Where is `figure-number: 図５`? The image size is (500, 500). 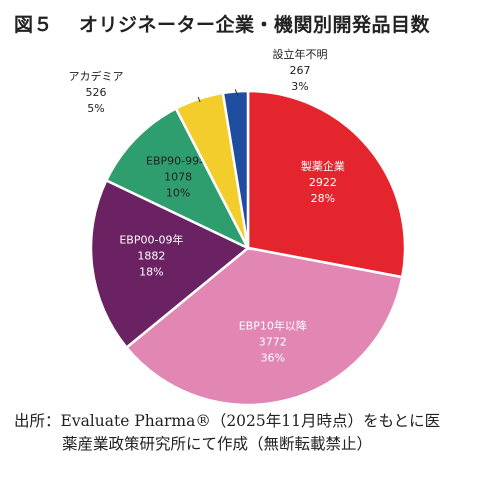
figure-number: 図５ is located at coordinates (34, 25).